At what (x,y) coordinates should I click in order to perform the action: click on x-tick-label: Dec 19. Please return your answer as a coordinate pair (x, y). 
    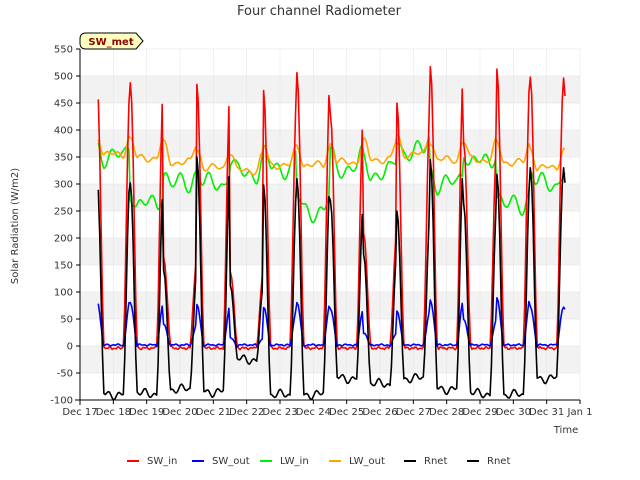
    Looking at the image, I should click on (146, 412).